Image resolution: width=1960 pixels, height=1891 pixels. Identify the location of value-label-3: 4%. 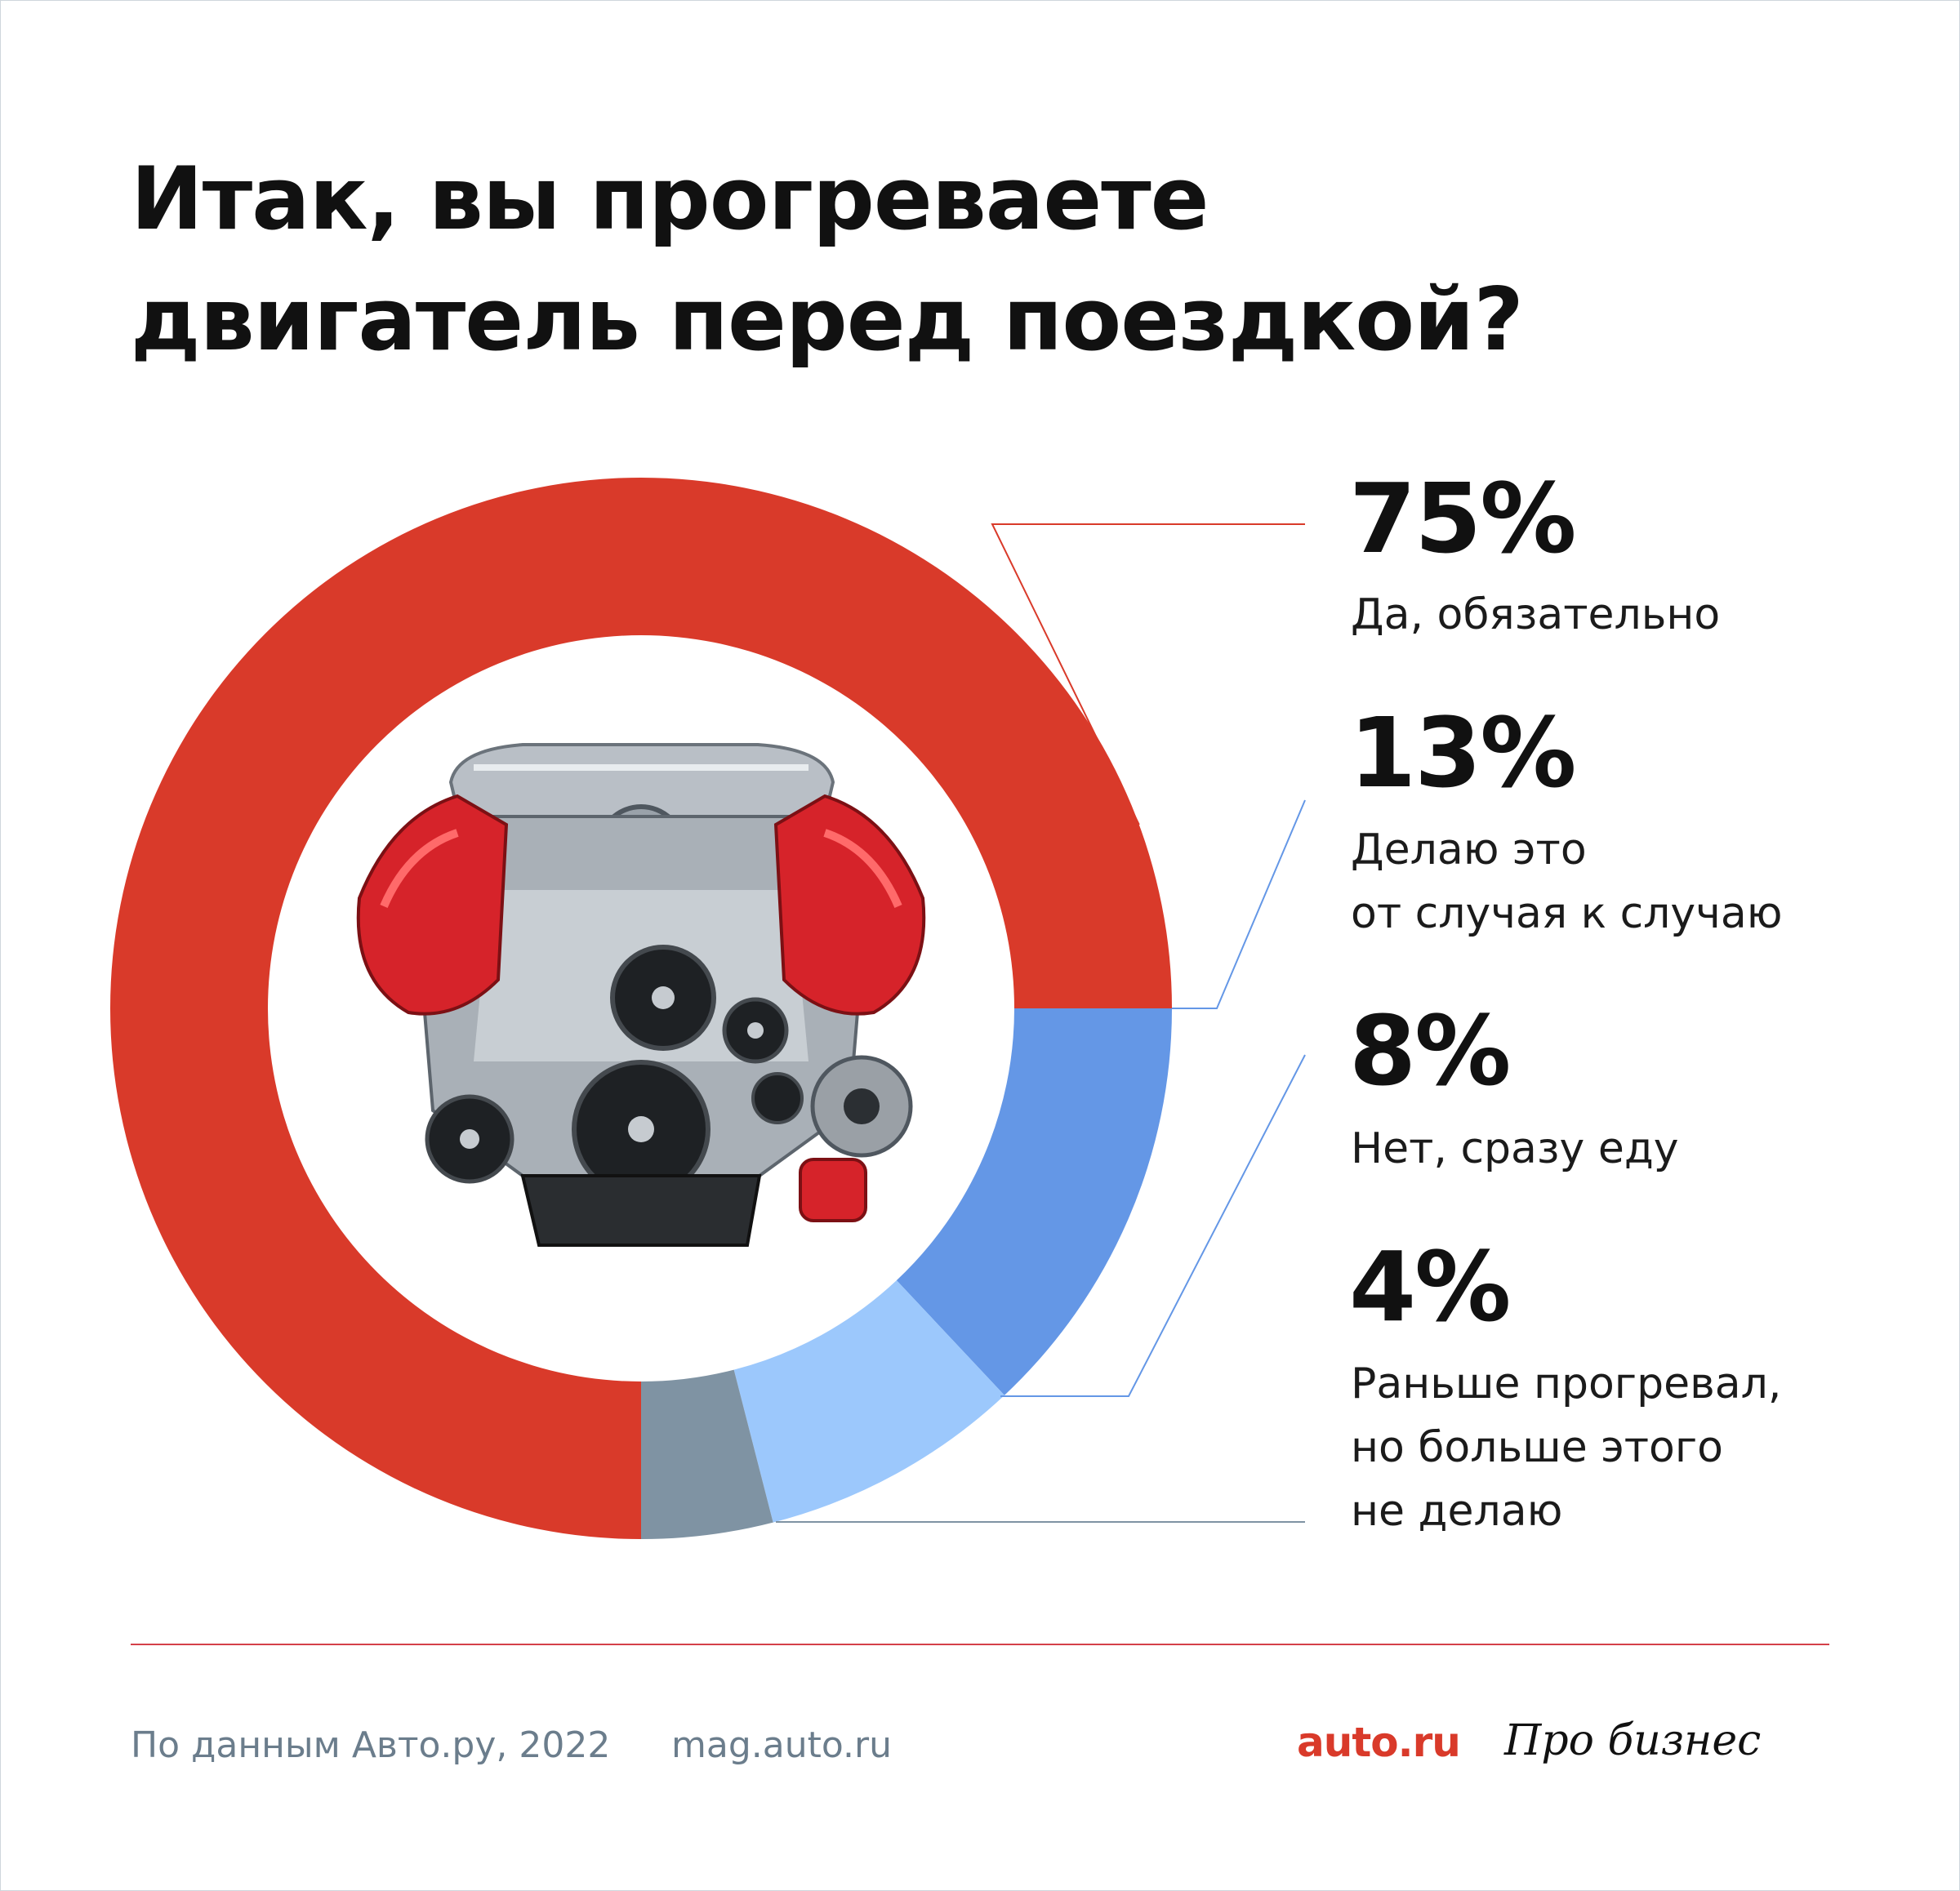
(1430, 1286).